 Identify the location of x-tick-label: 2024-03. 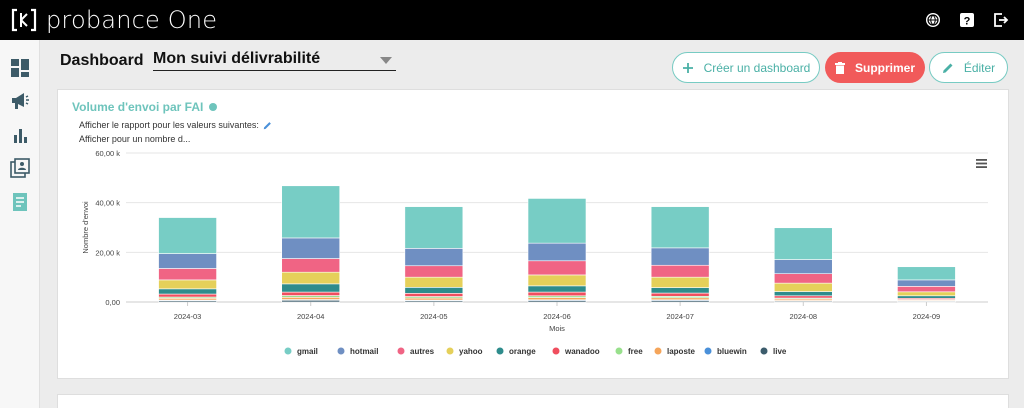
(188, 316).